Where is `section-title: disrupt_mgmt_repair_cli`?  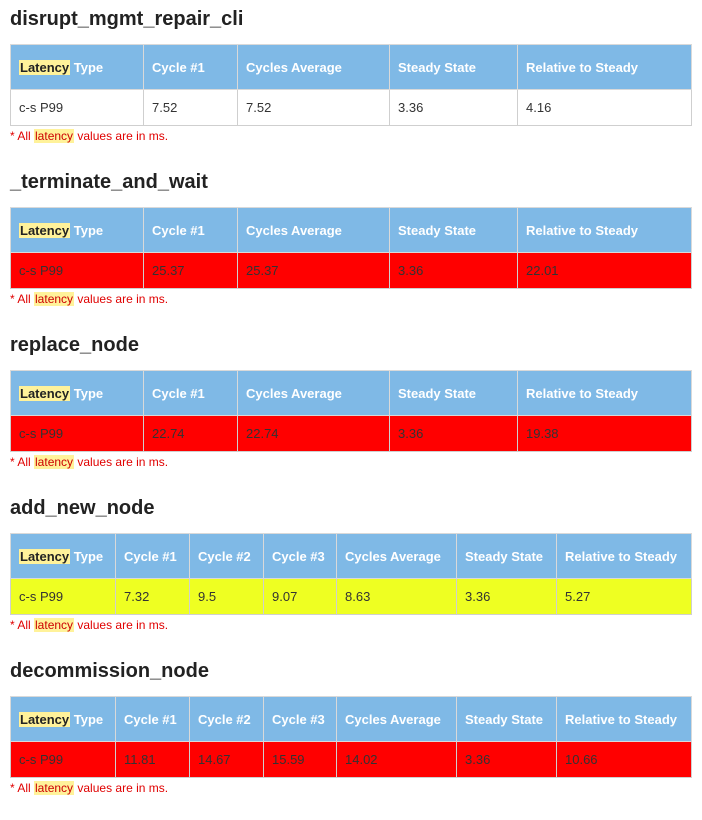 section-title: disrupt_mgmt_repair_cli is located at coordinates (127, 19).